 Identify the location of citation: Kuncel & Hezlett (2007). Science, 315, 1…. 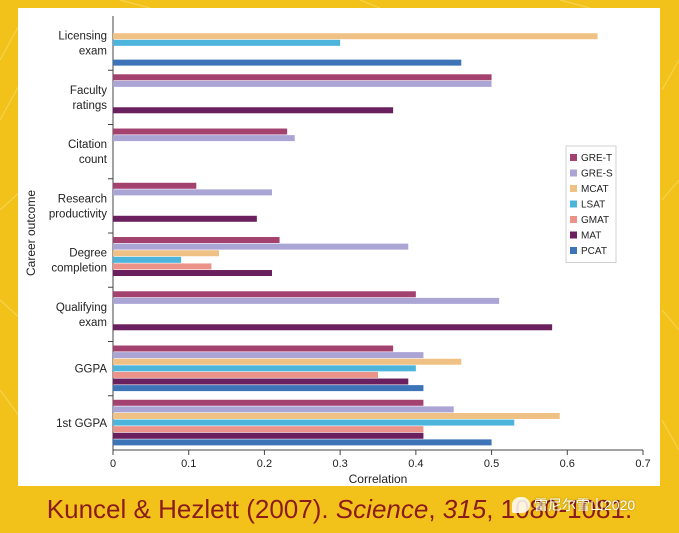
(339, 509).